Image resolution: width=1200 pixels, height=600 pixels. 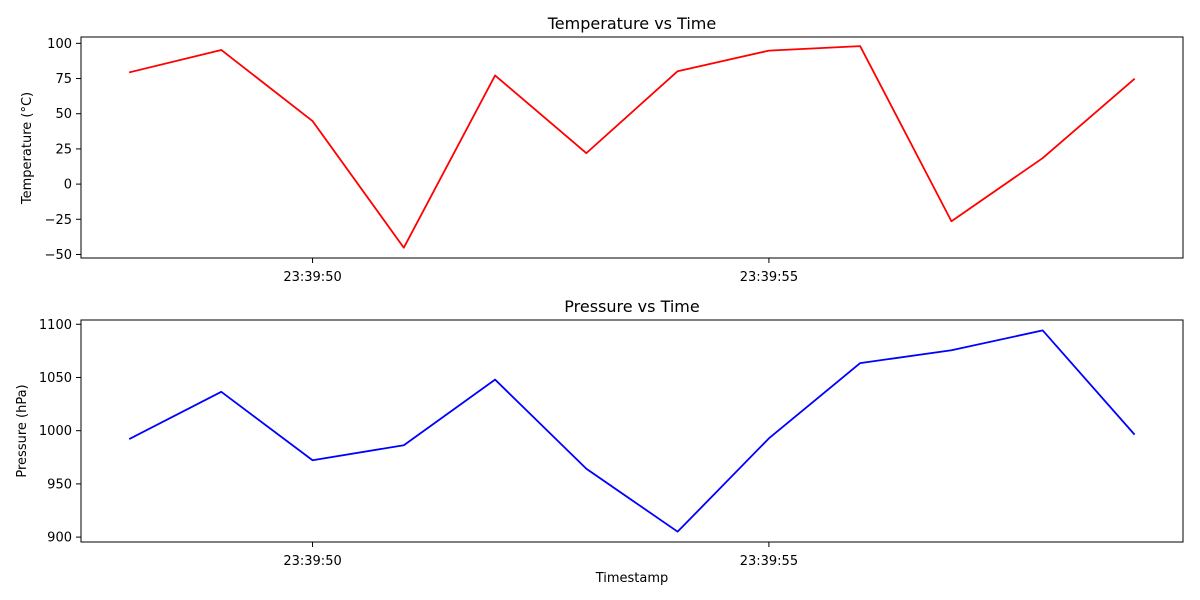 I want to click on pressure-chart-title: Pressure vs Time, so click(x=631, y=306).